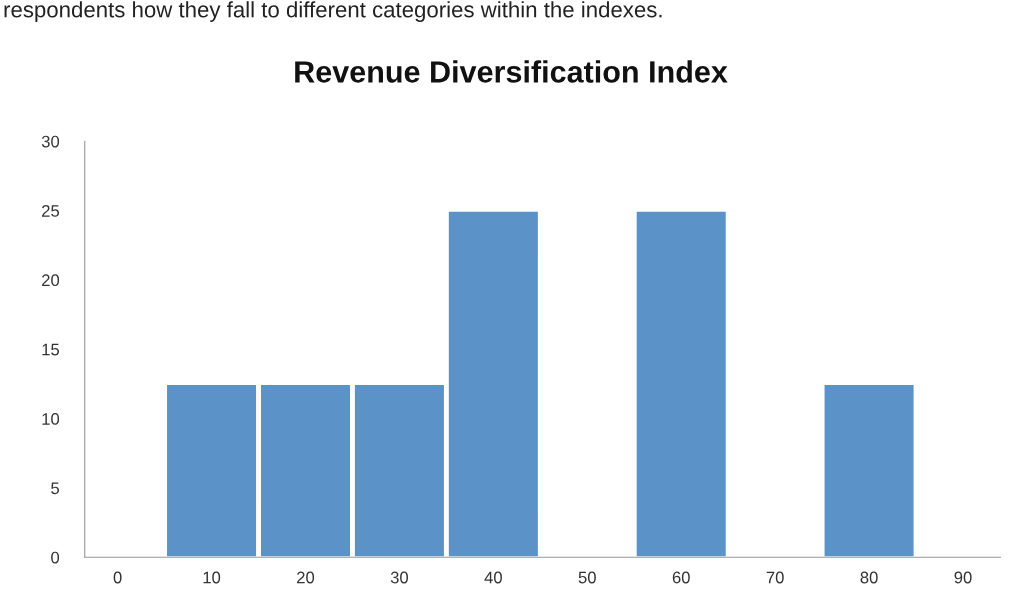 Image resolution: width=1021 pixels, height=596 pixels. I want to click on x-tick-label: 10, so click(212, 577).